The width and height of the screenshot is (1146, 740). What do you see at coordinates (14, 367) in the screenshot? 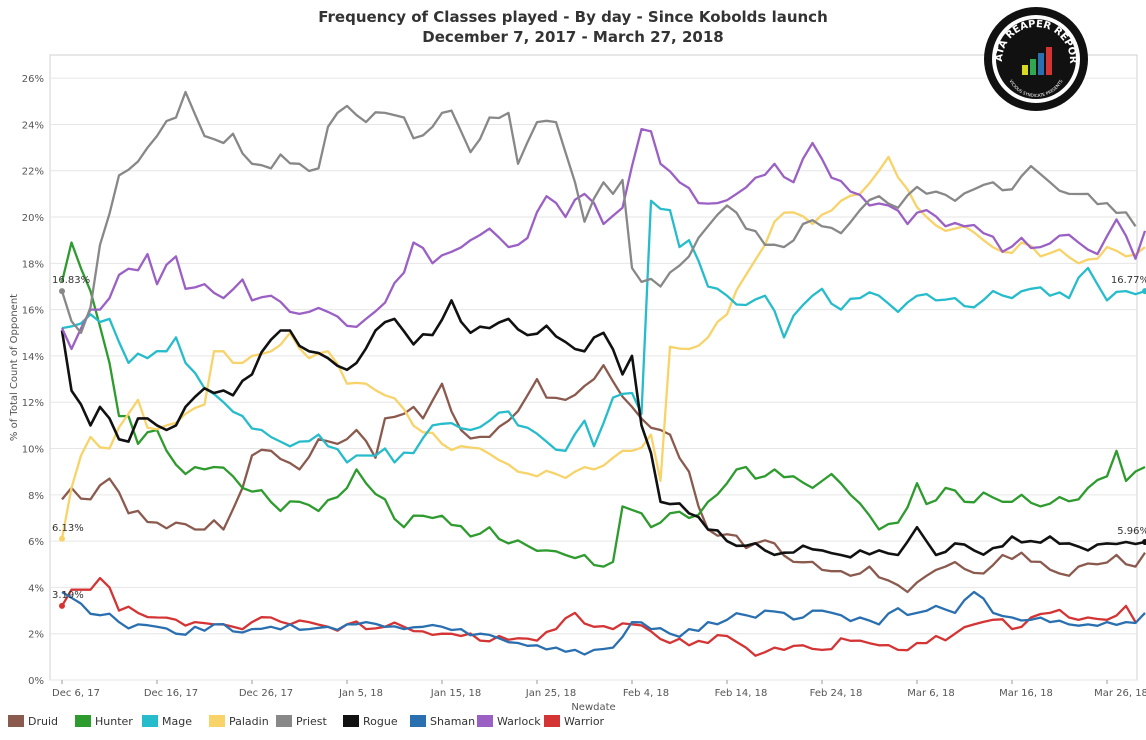
I see `y-axis-label: % of Total Count of Opponent` at bounding box center [14, 367].